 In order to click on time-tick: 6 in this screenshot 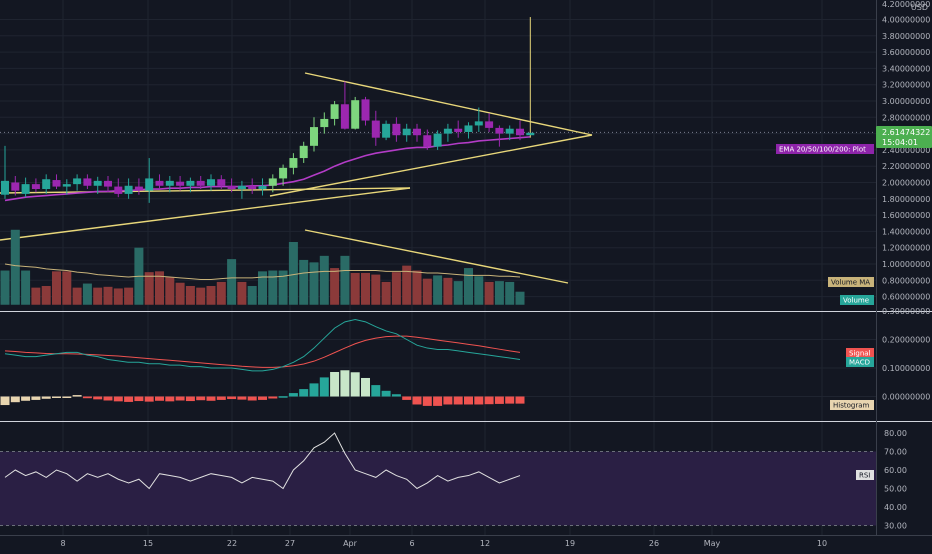, I will do `click(411, 543)`.